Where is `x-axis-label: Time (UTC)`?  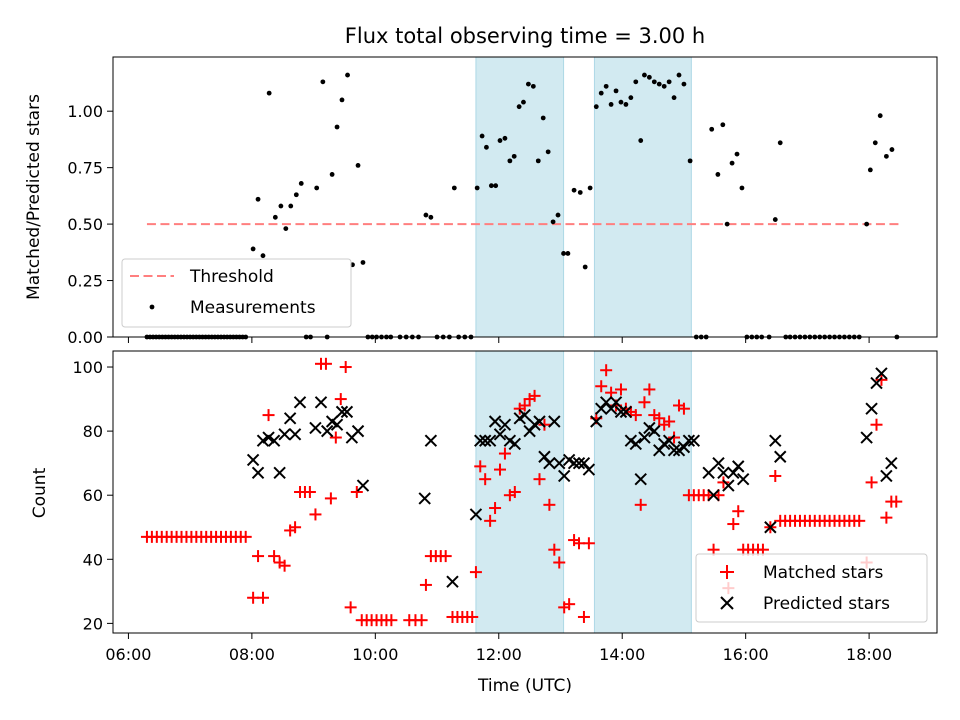
x-axis-label: Time (UTC) is located at coordinates (524, 686).